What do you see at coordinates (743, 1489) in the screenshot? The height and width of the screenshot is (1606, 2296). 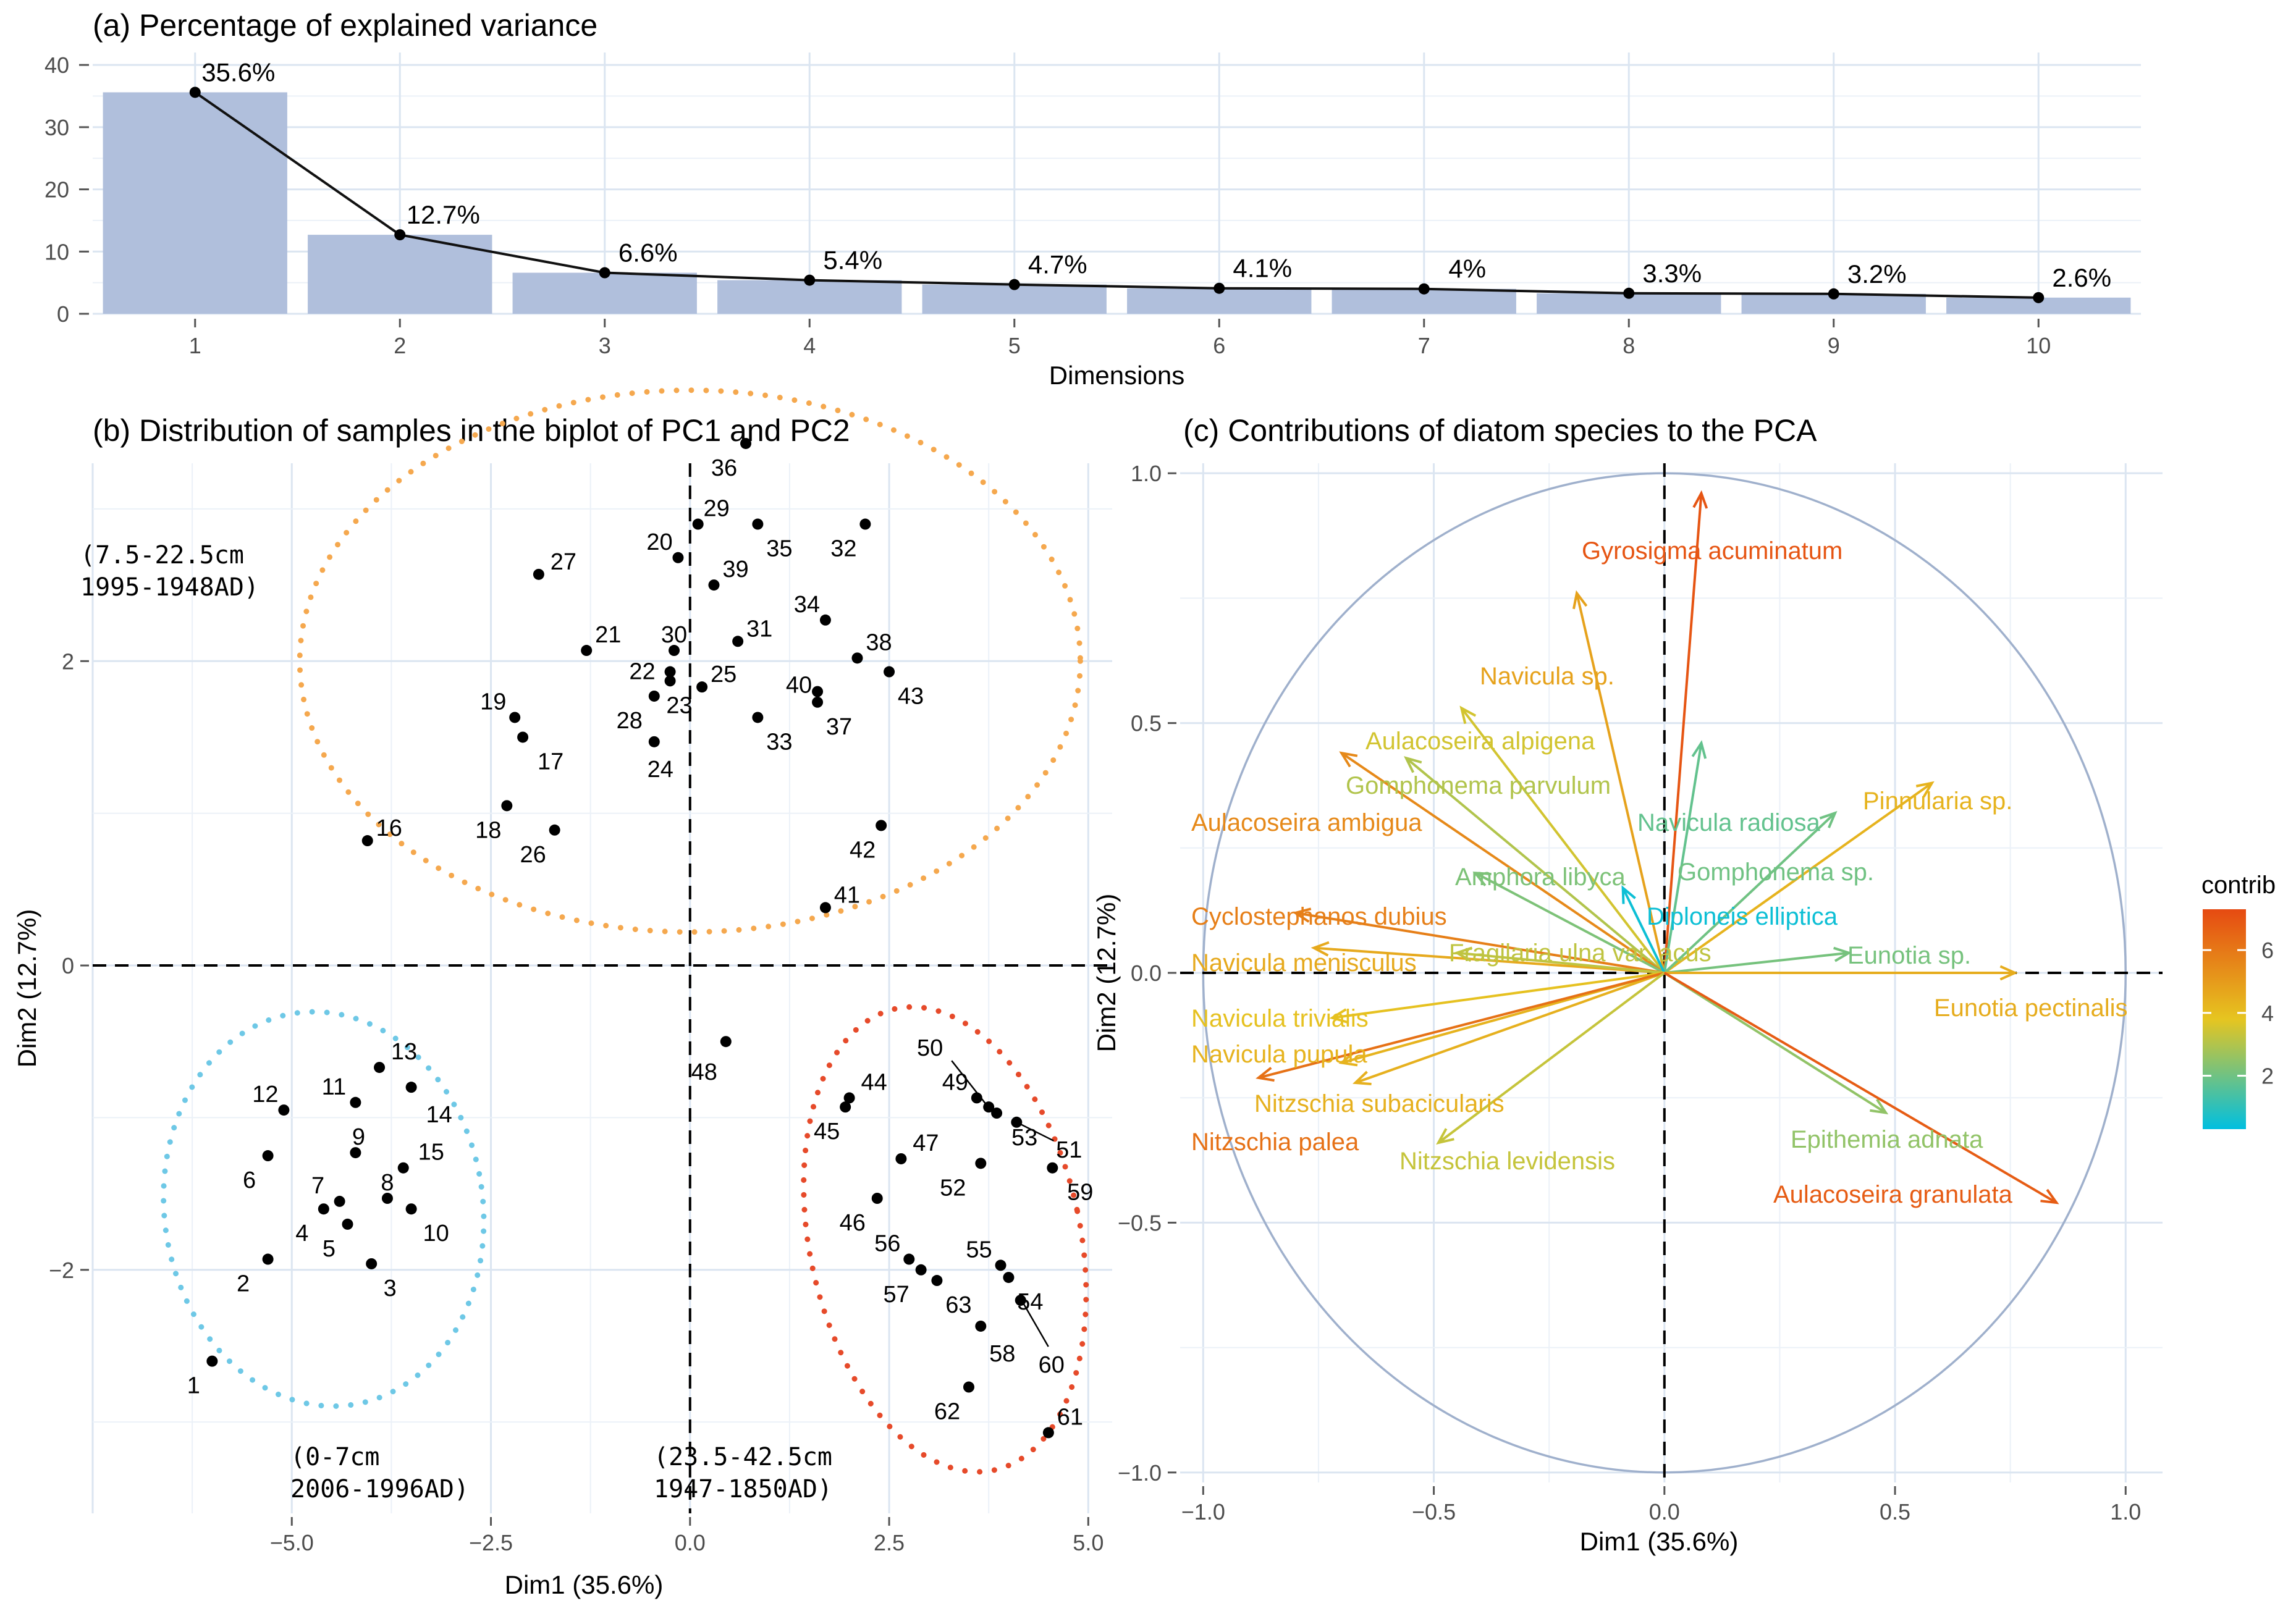 I see `group-label-age: 1947-1850AD)` at bounding box center [743, 1489].